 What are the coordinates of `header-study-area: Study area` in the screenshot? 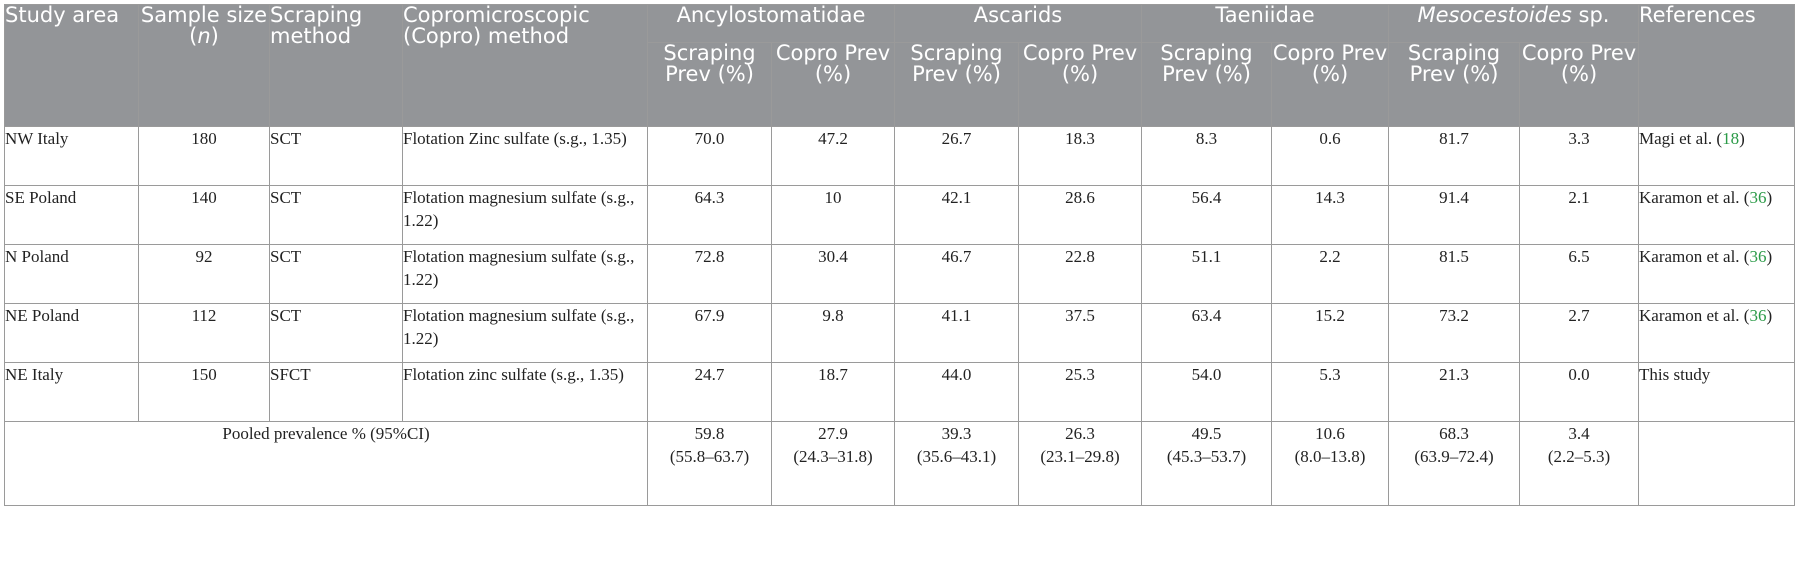 It's located at (71, 65).